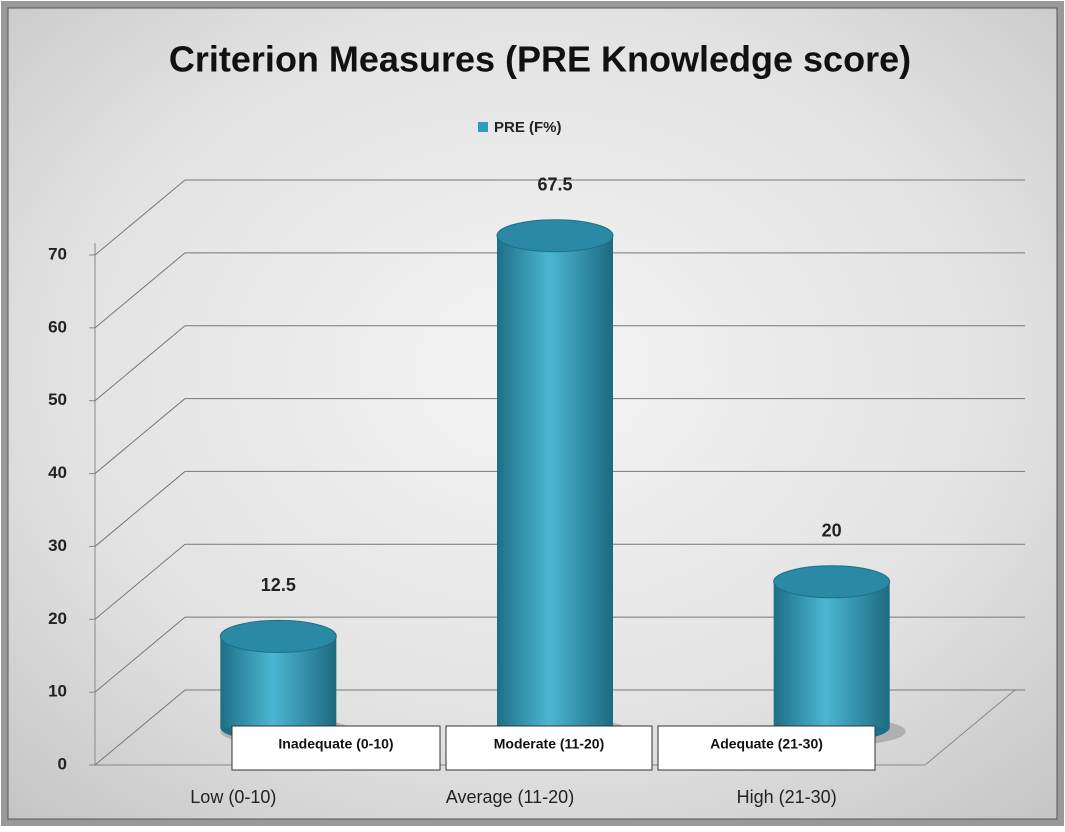 This screenshot has height=832, width=1065. What do you see at coordinates (787, 797) in the screenshot?
I see `x-tick-label: High (21-30)` at bounding box center [787, 797].